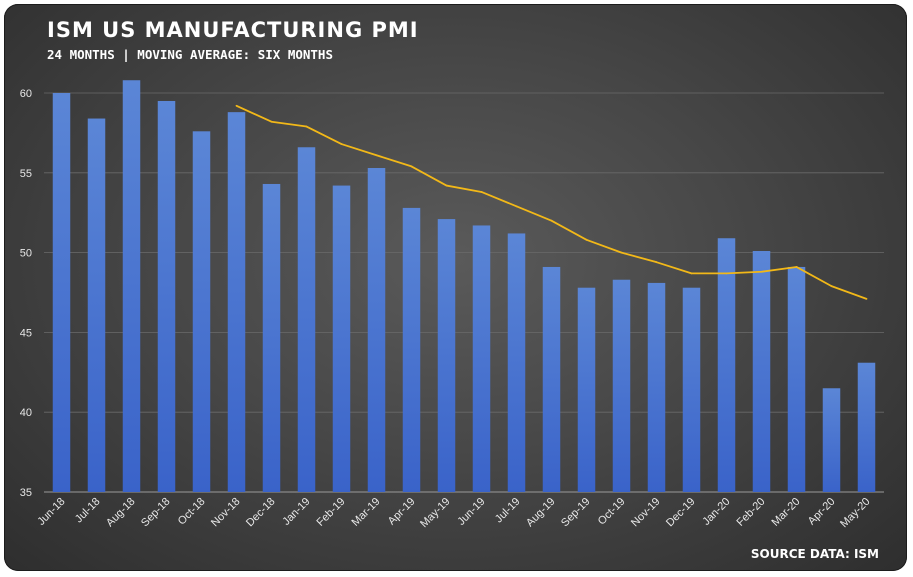 The width and height of the screenshot is (913, 577). Describe the element at coordinates (121, 513) in the screenshot. I see `x-tick-label: Aug-18` at that location.